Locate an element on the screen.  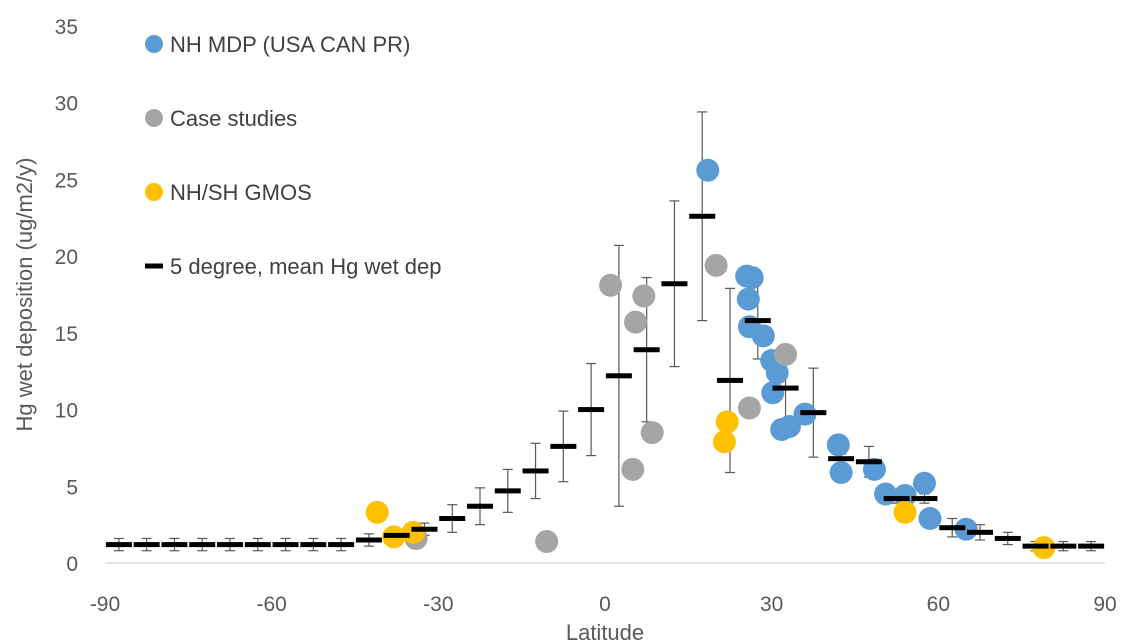
y-tick-label: 15 is located at coordinates (66, 334).